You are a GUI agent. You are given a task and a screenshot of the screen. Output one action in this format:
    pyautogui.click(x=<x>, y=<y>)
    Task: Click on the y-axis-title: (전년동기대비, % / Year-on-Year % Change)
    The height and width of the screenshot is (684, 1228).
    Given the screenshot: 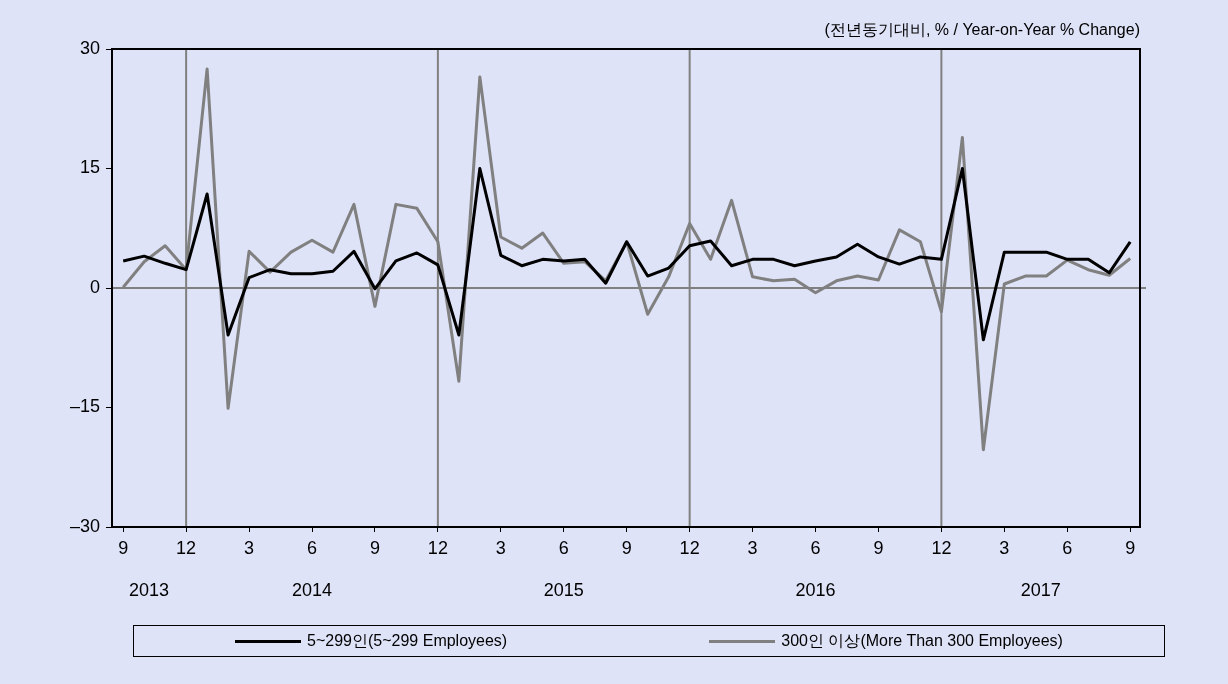 What is the action you would take?
    pyautogui.click(x=982, y=30)
    